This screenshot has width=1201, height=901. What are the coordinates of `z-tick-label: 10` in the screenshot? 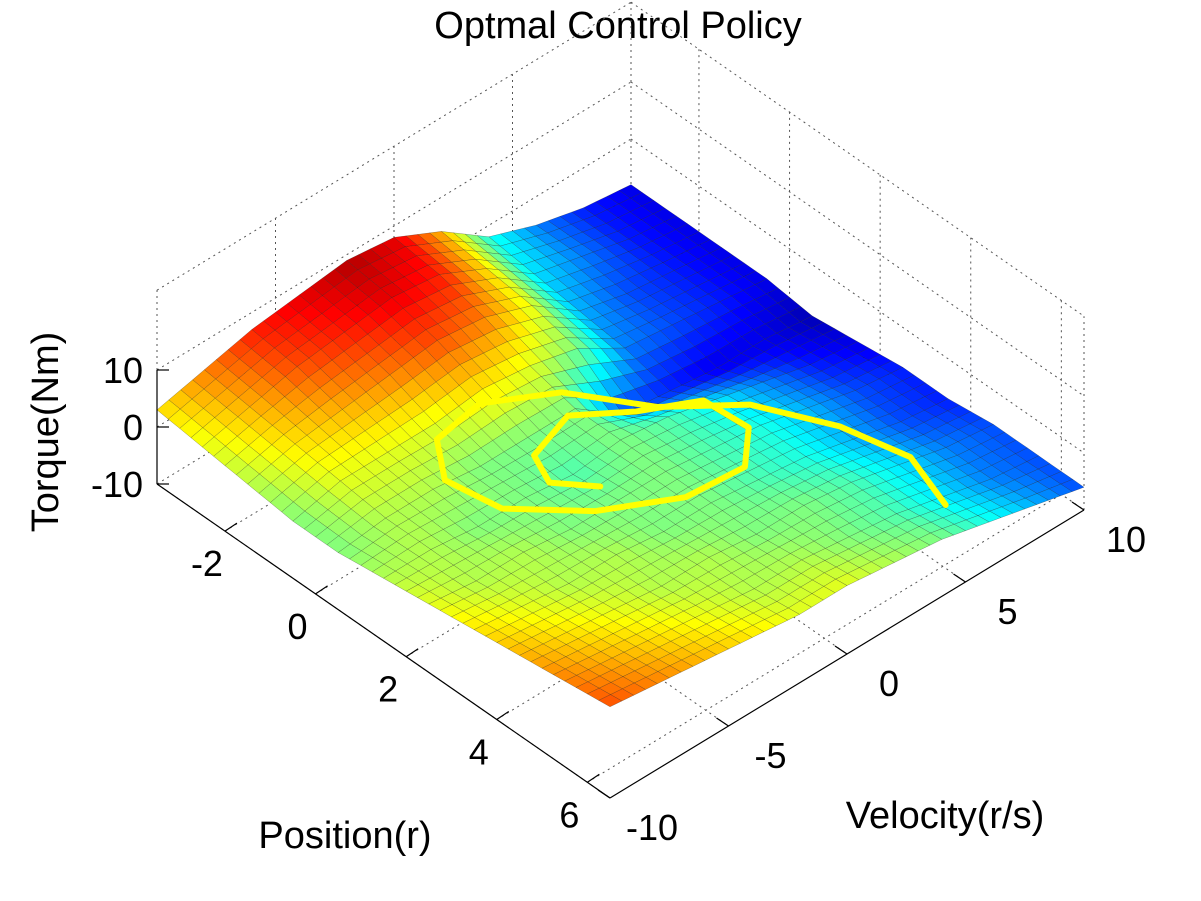 It's located at (123, 370).